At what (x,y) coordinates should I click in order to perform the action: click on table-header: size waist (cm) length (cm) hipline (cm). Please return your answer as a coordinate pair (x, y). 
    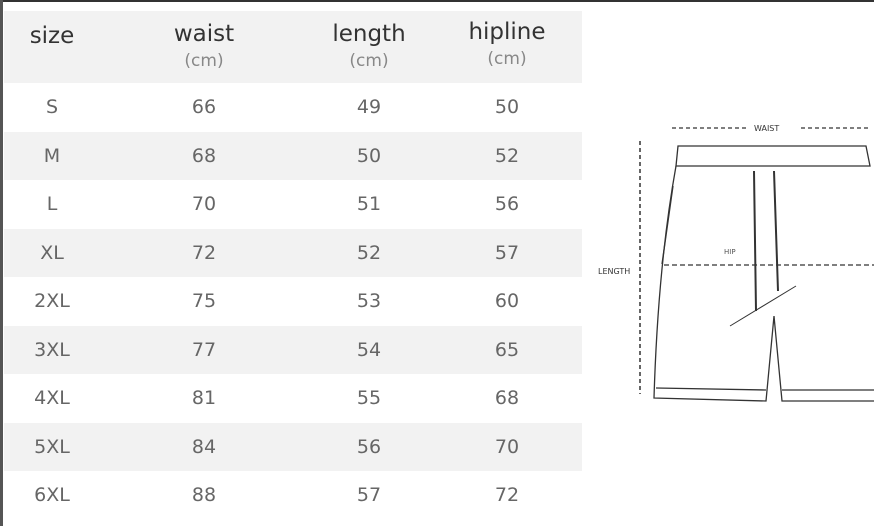
    Looking at the image, I should click on (293, 47).